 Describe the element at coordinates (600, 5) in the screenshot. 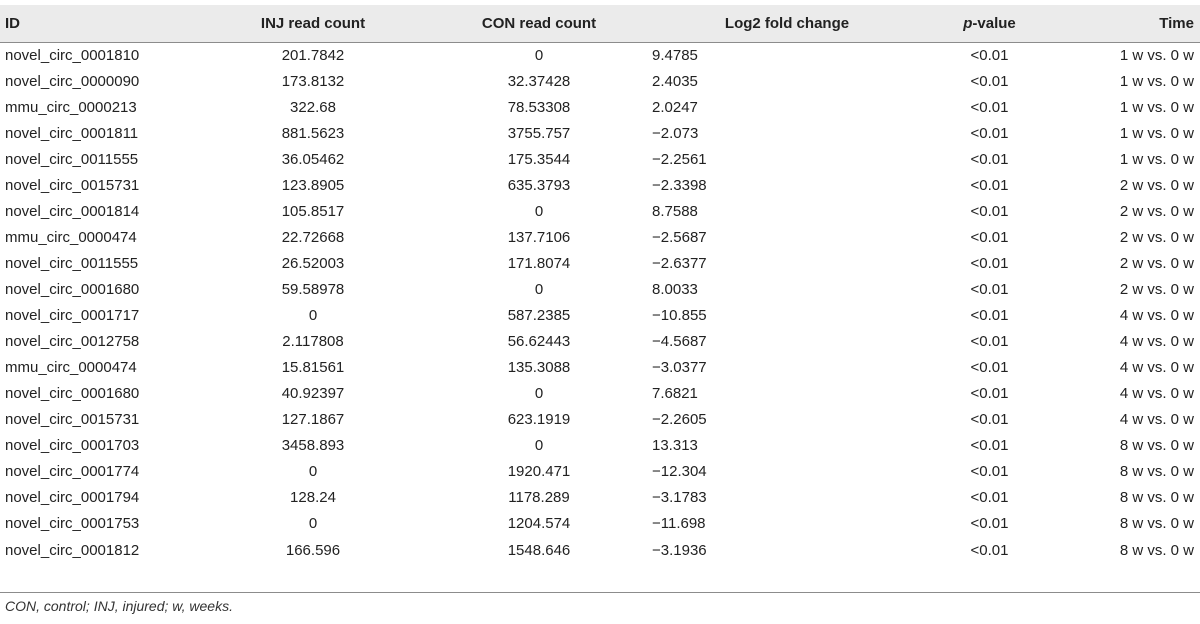

I see `top-rule` at that location.